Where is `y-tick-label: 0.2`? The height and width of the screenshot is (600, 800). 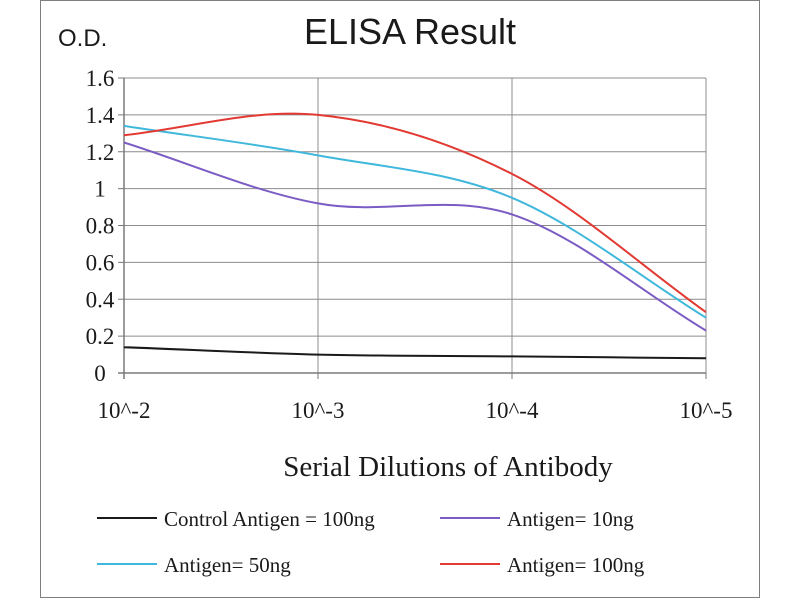 y-tick-label: 0.2 is located at coordinates (100, 336).